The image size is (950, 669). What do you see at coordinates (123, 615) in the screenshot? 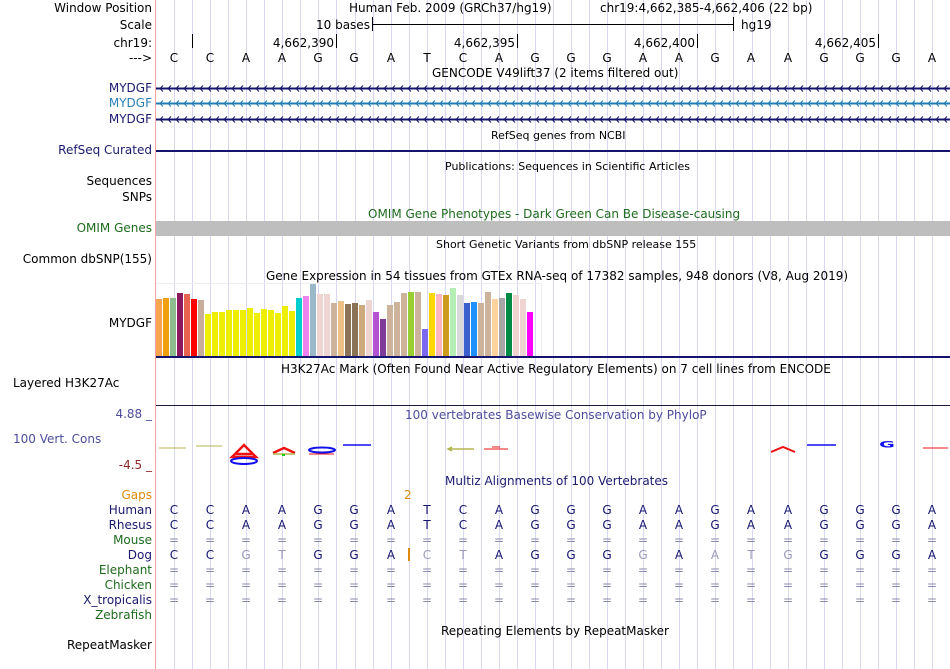
I see `species-label: Zebrafish` at bounding box center [123, 615].